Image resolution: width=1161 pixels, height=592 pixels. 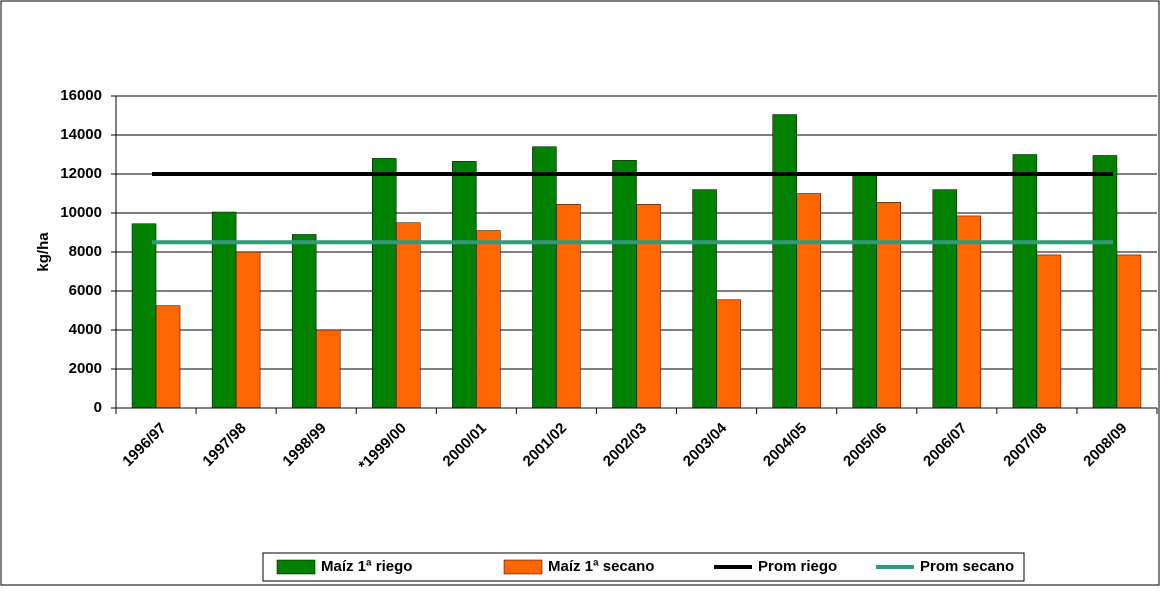 What do you see at coordinates (43, 252) in the screenshot?
I see `y-axis-label: kg/ha` at bounding box center [43, 252].